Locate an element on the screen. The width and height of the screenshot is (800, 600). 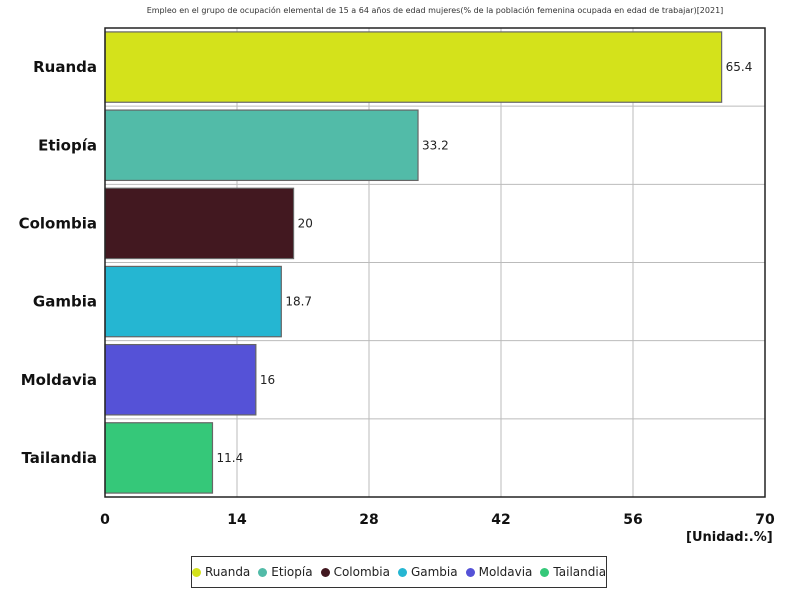
legend-item: Ruanda is located at coordinates (221, 572).